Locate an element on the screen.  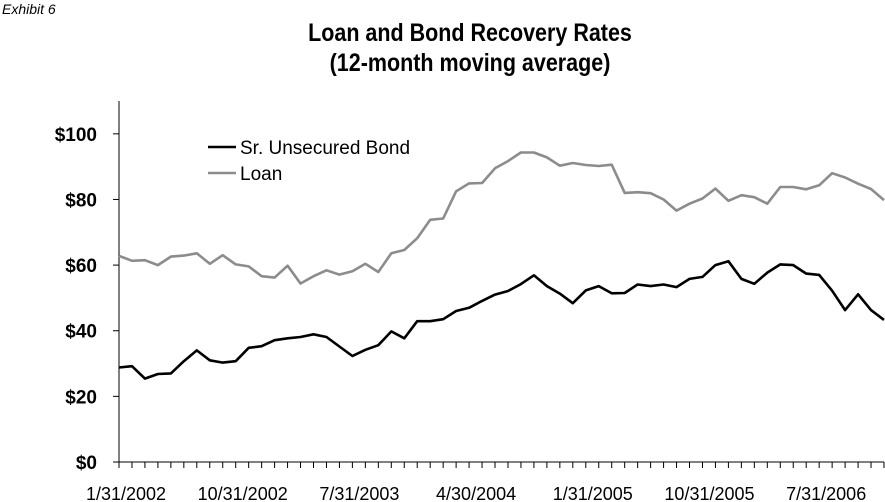
legend-label-sr-unsecured-bond: Sr. Unsecured Bond is located at coordinates (325, 148).